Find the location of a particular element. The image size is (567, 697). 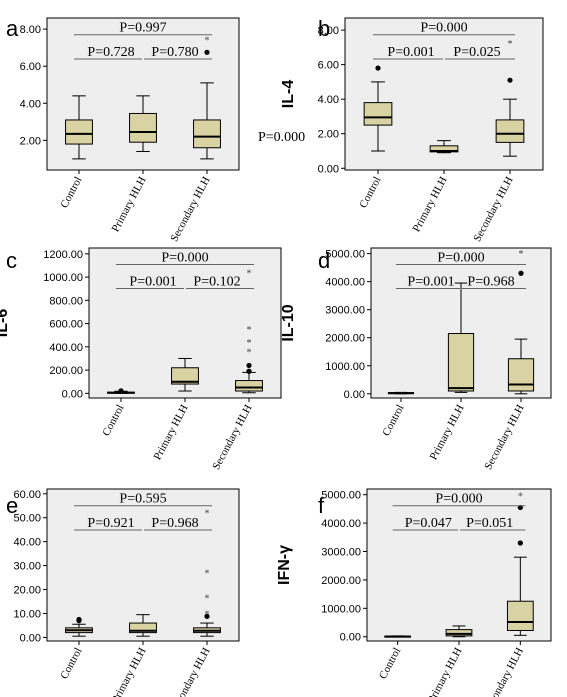

y-tick-label: 200.00 is located at coordinates (66, 371).